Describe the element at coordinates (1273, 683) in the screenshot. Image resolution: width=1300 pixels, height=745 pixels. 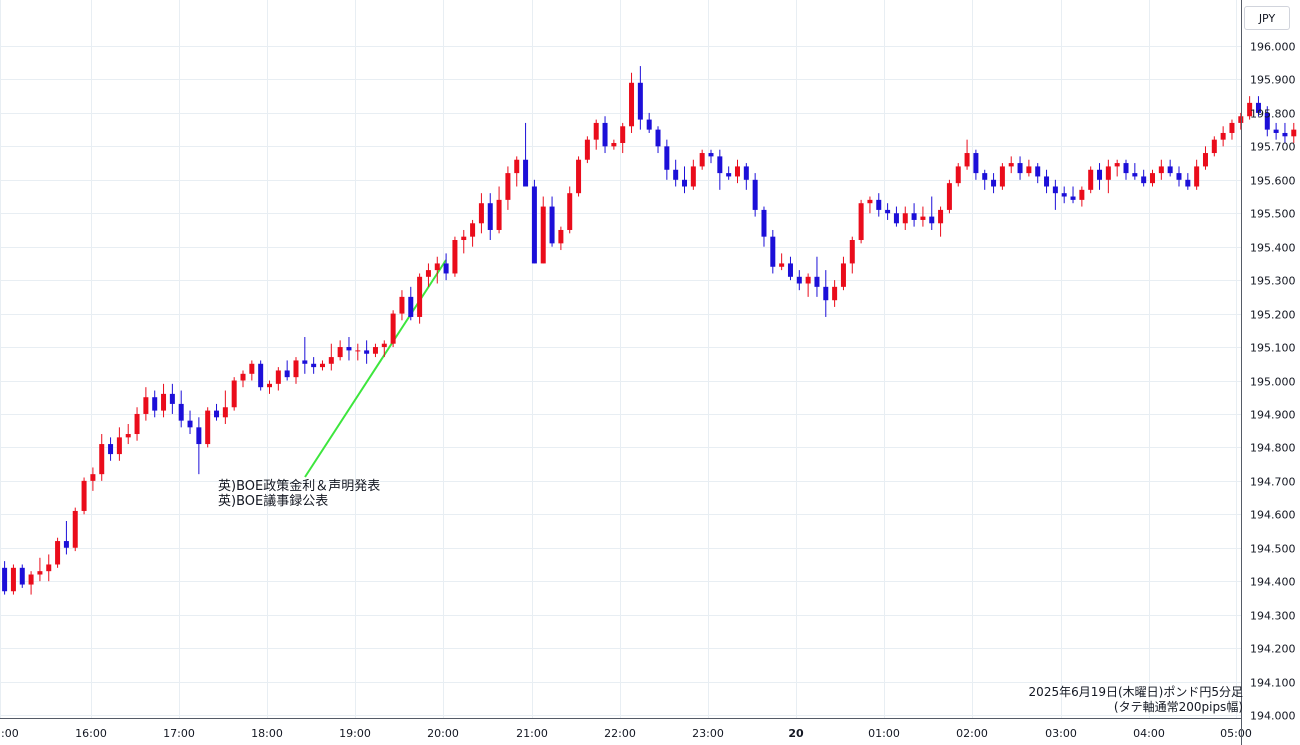
I see `y-tick-label: 194.100` at that location.